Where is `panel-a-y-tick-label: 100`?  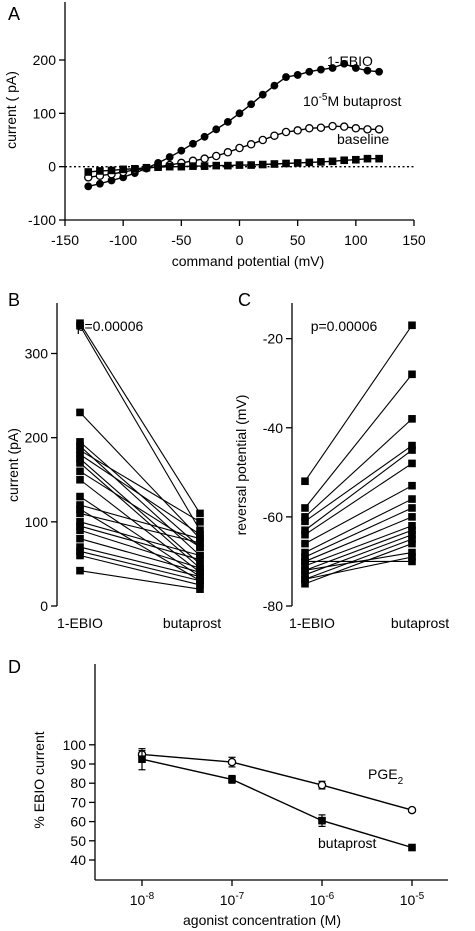
panel-a-y-tick-label: 100 is located at coordinates (45, 113).